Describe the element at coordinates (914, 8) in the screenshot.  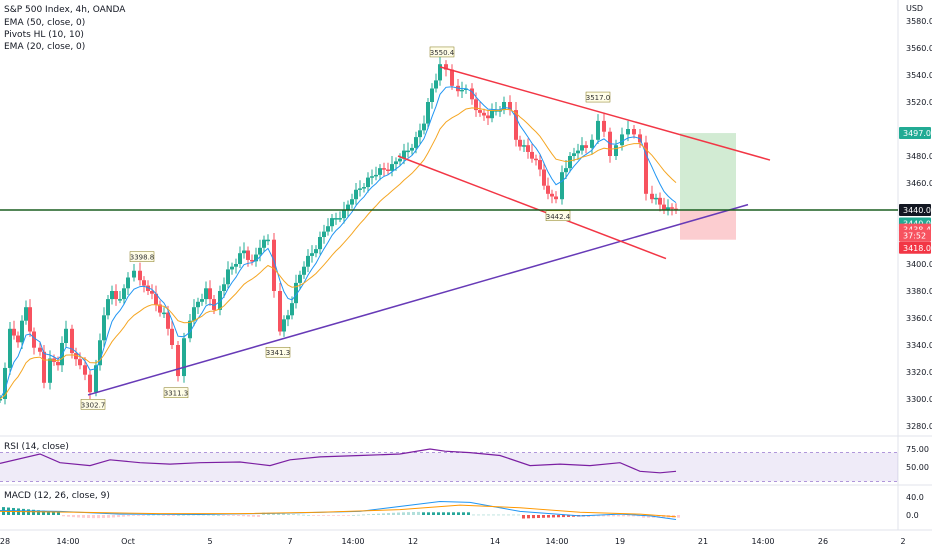
I see `currency-label: USD` at that location.